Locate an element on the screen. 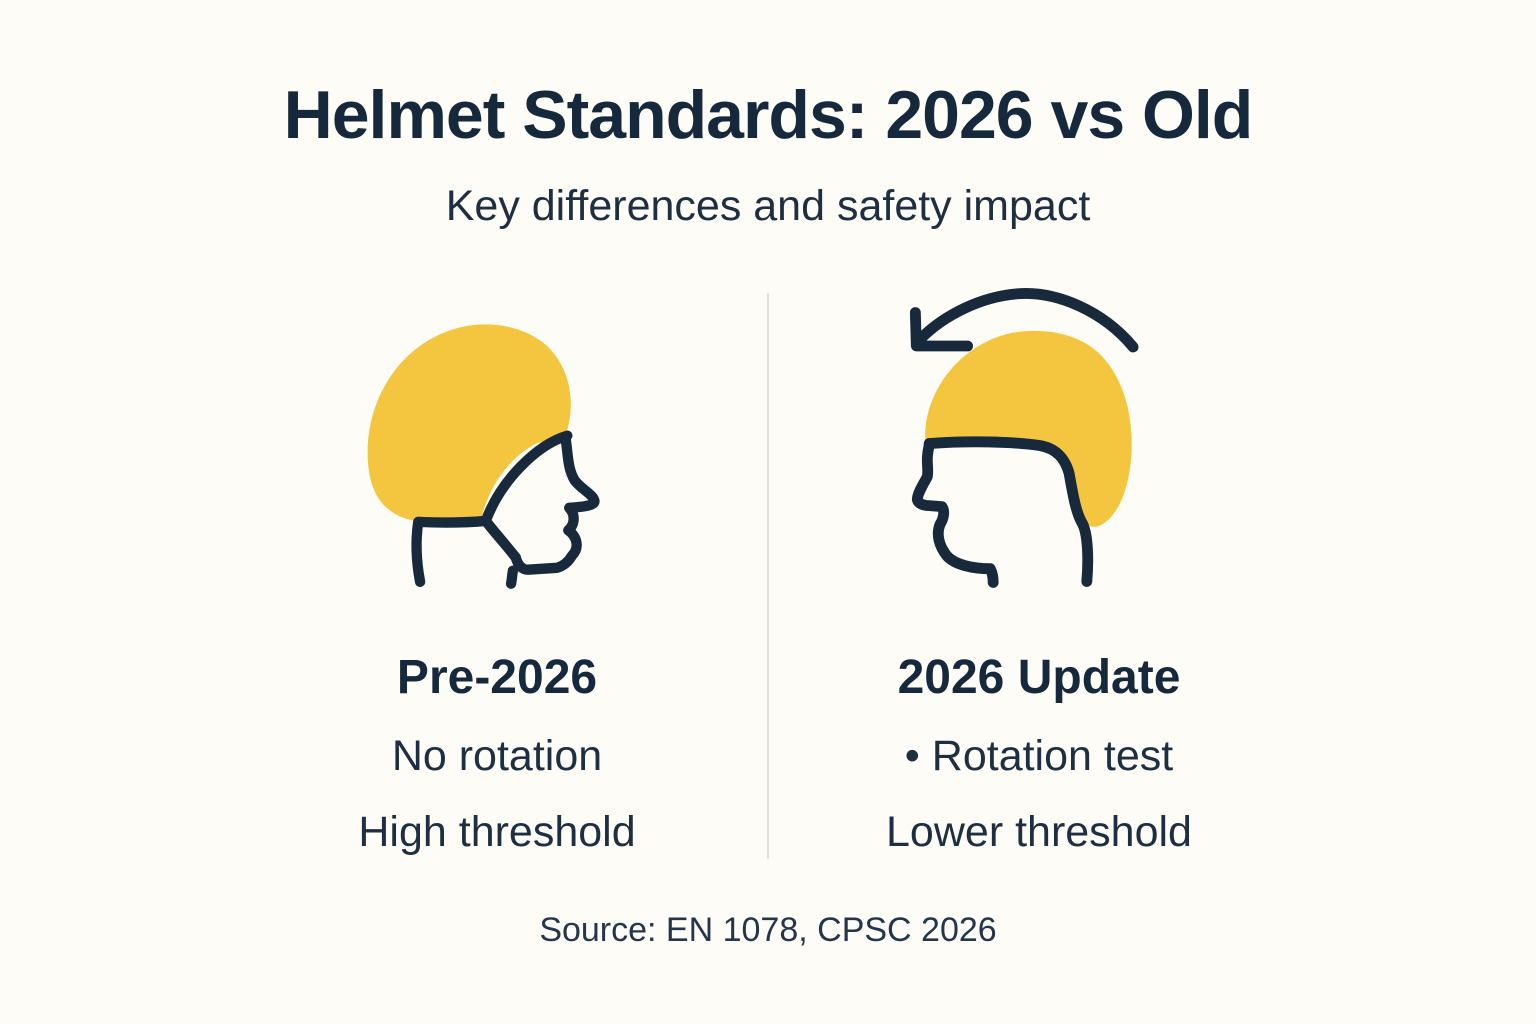 The height and width of the screenshot is (1024, 1536). rotation-arrow-icon is located at coordinates (1027, 320).